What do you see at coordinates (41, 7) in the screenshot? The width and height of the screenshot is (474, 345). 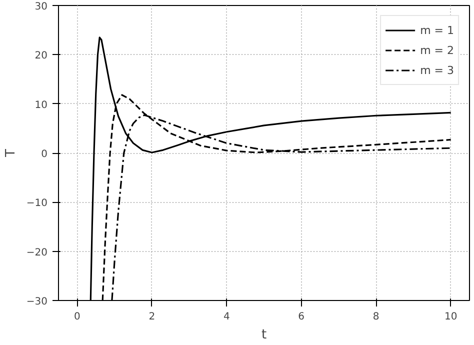 I see `y-tick-label: 30` at bounding box center [41, 7].